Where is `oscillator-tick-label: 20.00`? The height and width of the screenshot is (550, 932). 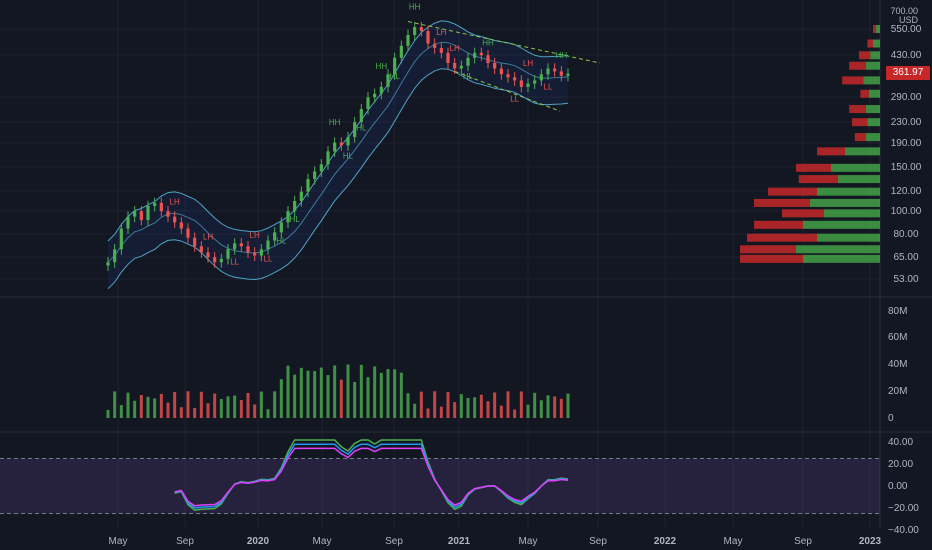
oscillator-tick-label: 20.00 is located at coordinates (900, 464).